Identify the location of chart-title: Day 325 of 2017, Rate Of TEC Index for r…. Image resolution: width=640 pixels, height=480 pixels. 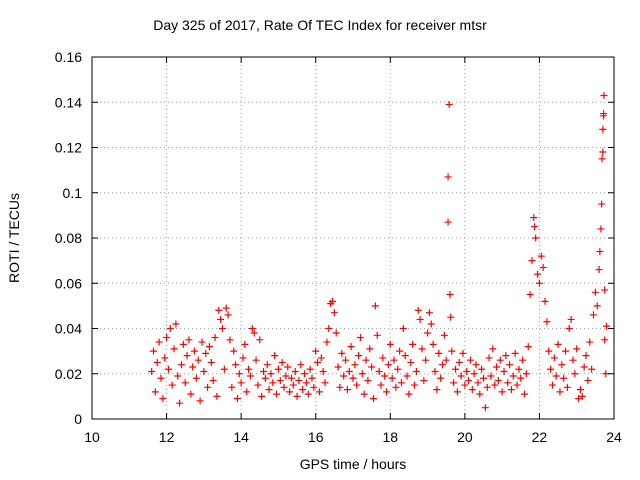
(320, 25).